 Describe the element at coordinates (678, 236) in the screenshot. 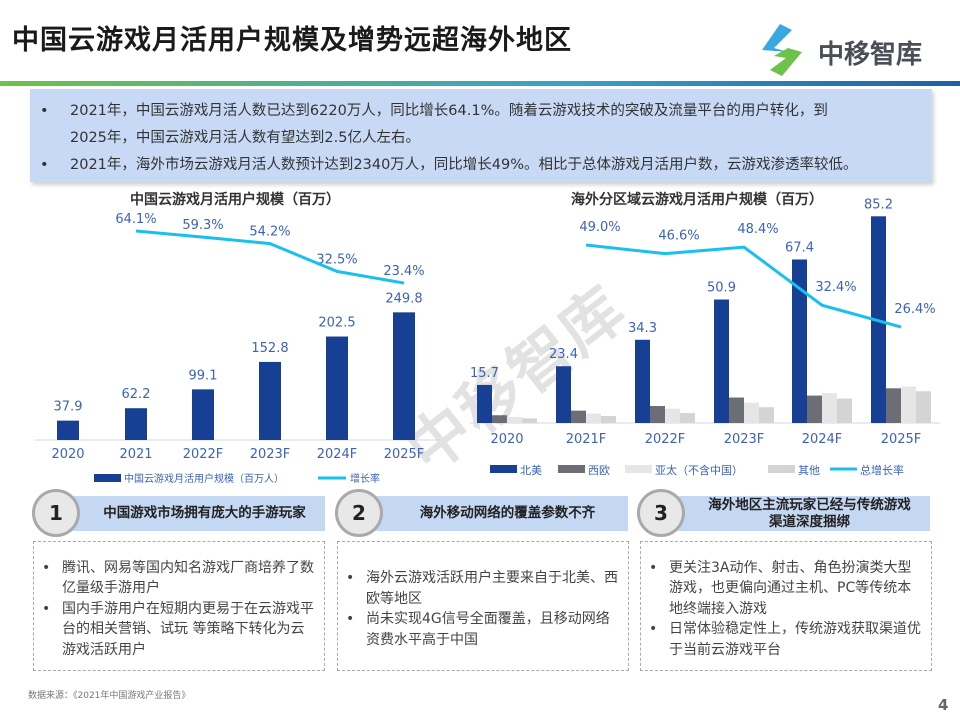

I see `line-label: 46.6%` at that location.